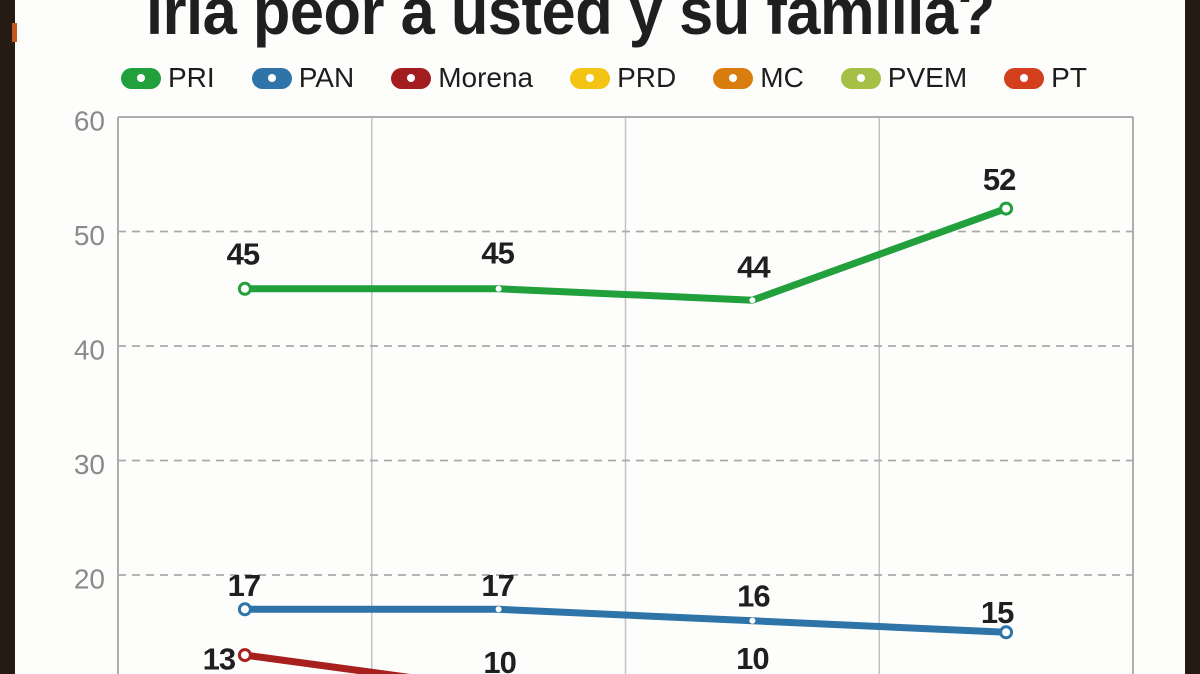 The image size is (1200, 674). Describe the element at coordinates (219, 658) in the screenshot. I see `value-label: 13` at that location.